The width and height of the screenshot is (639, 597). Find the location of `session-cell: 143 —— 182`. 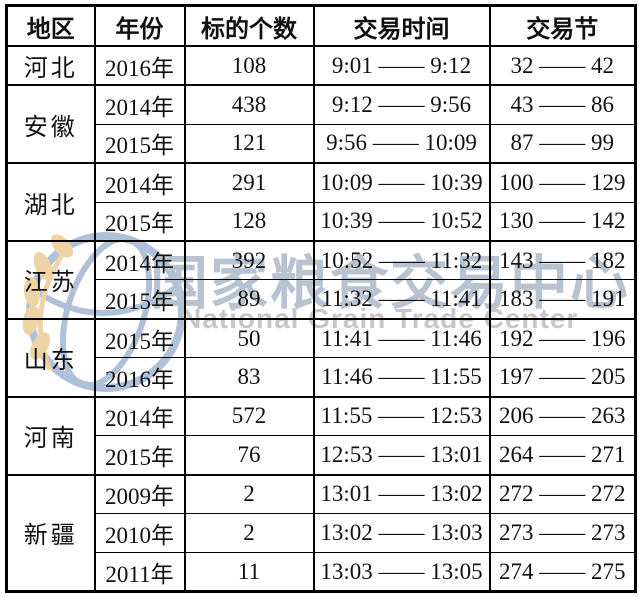

session-cell: 143 —— 182 is located at coordinates (562, 260).